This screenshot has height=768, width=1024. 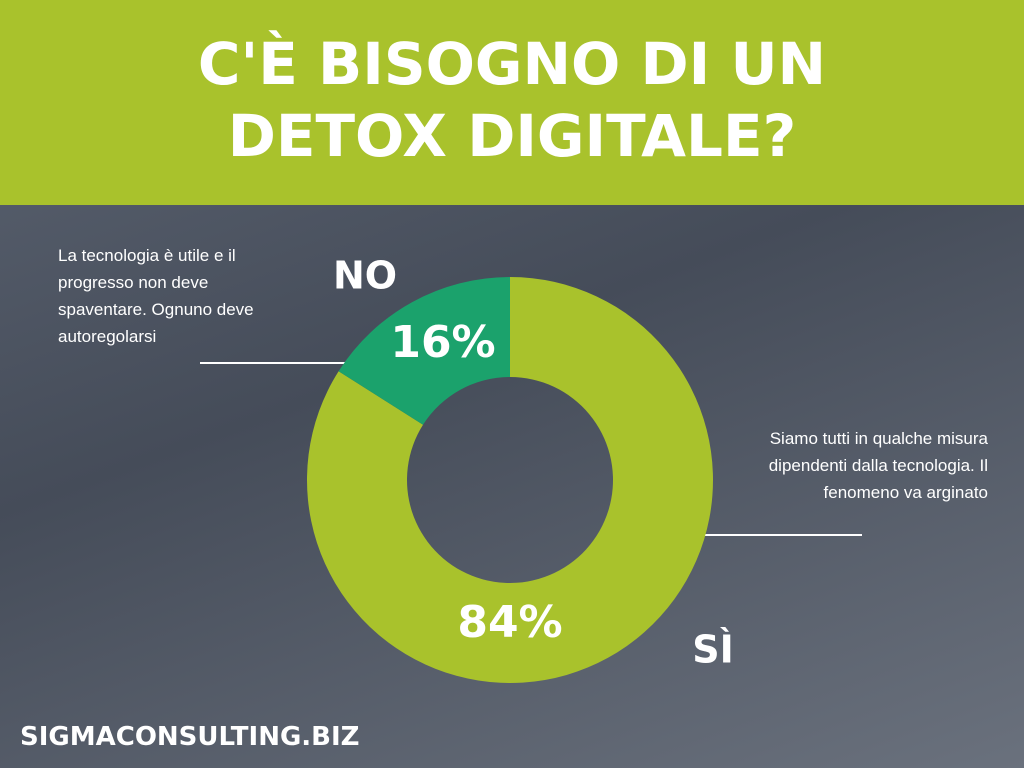 I want to click on category-label: SÌ, so click(x=713, y=650).